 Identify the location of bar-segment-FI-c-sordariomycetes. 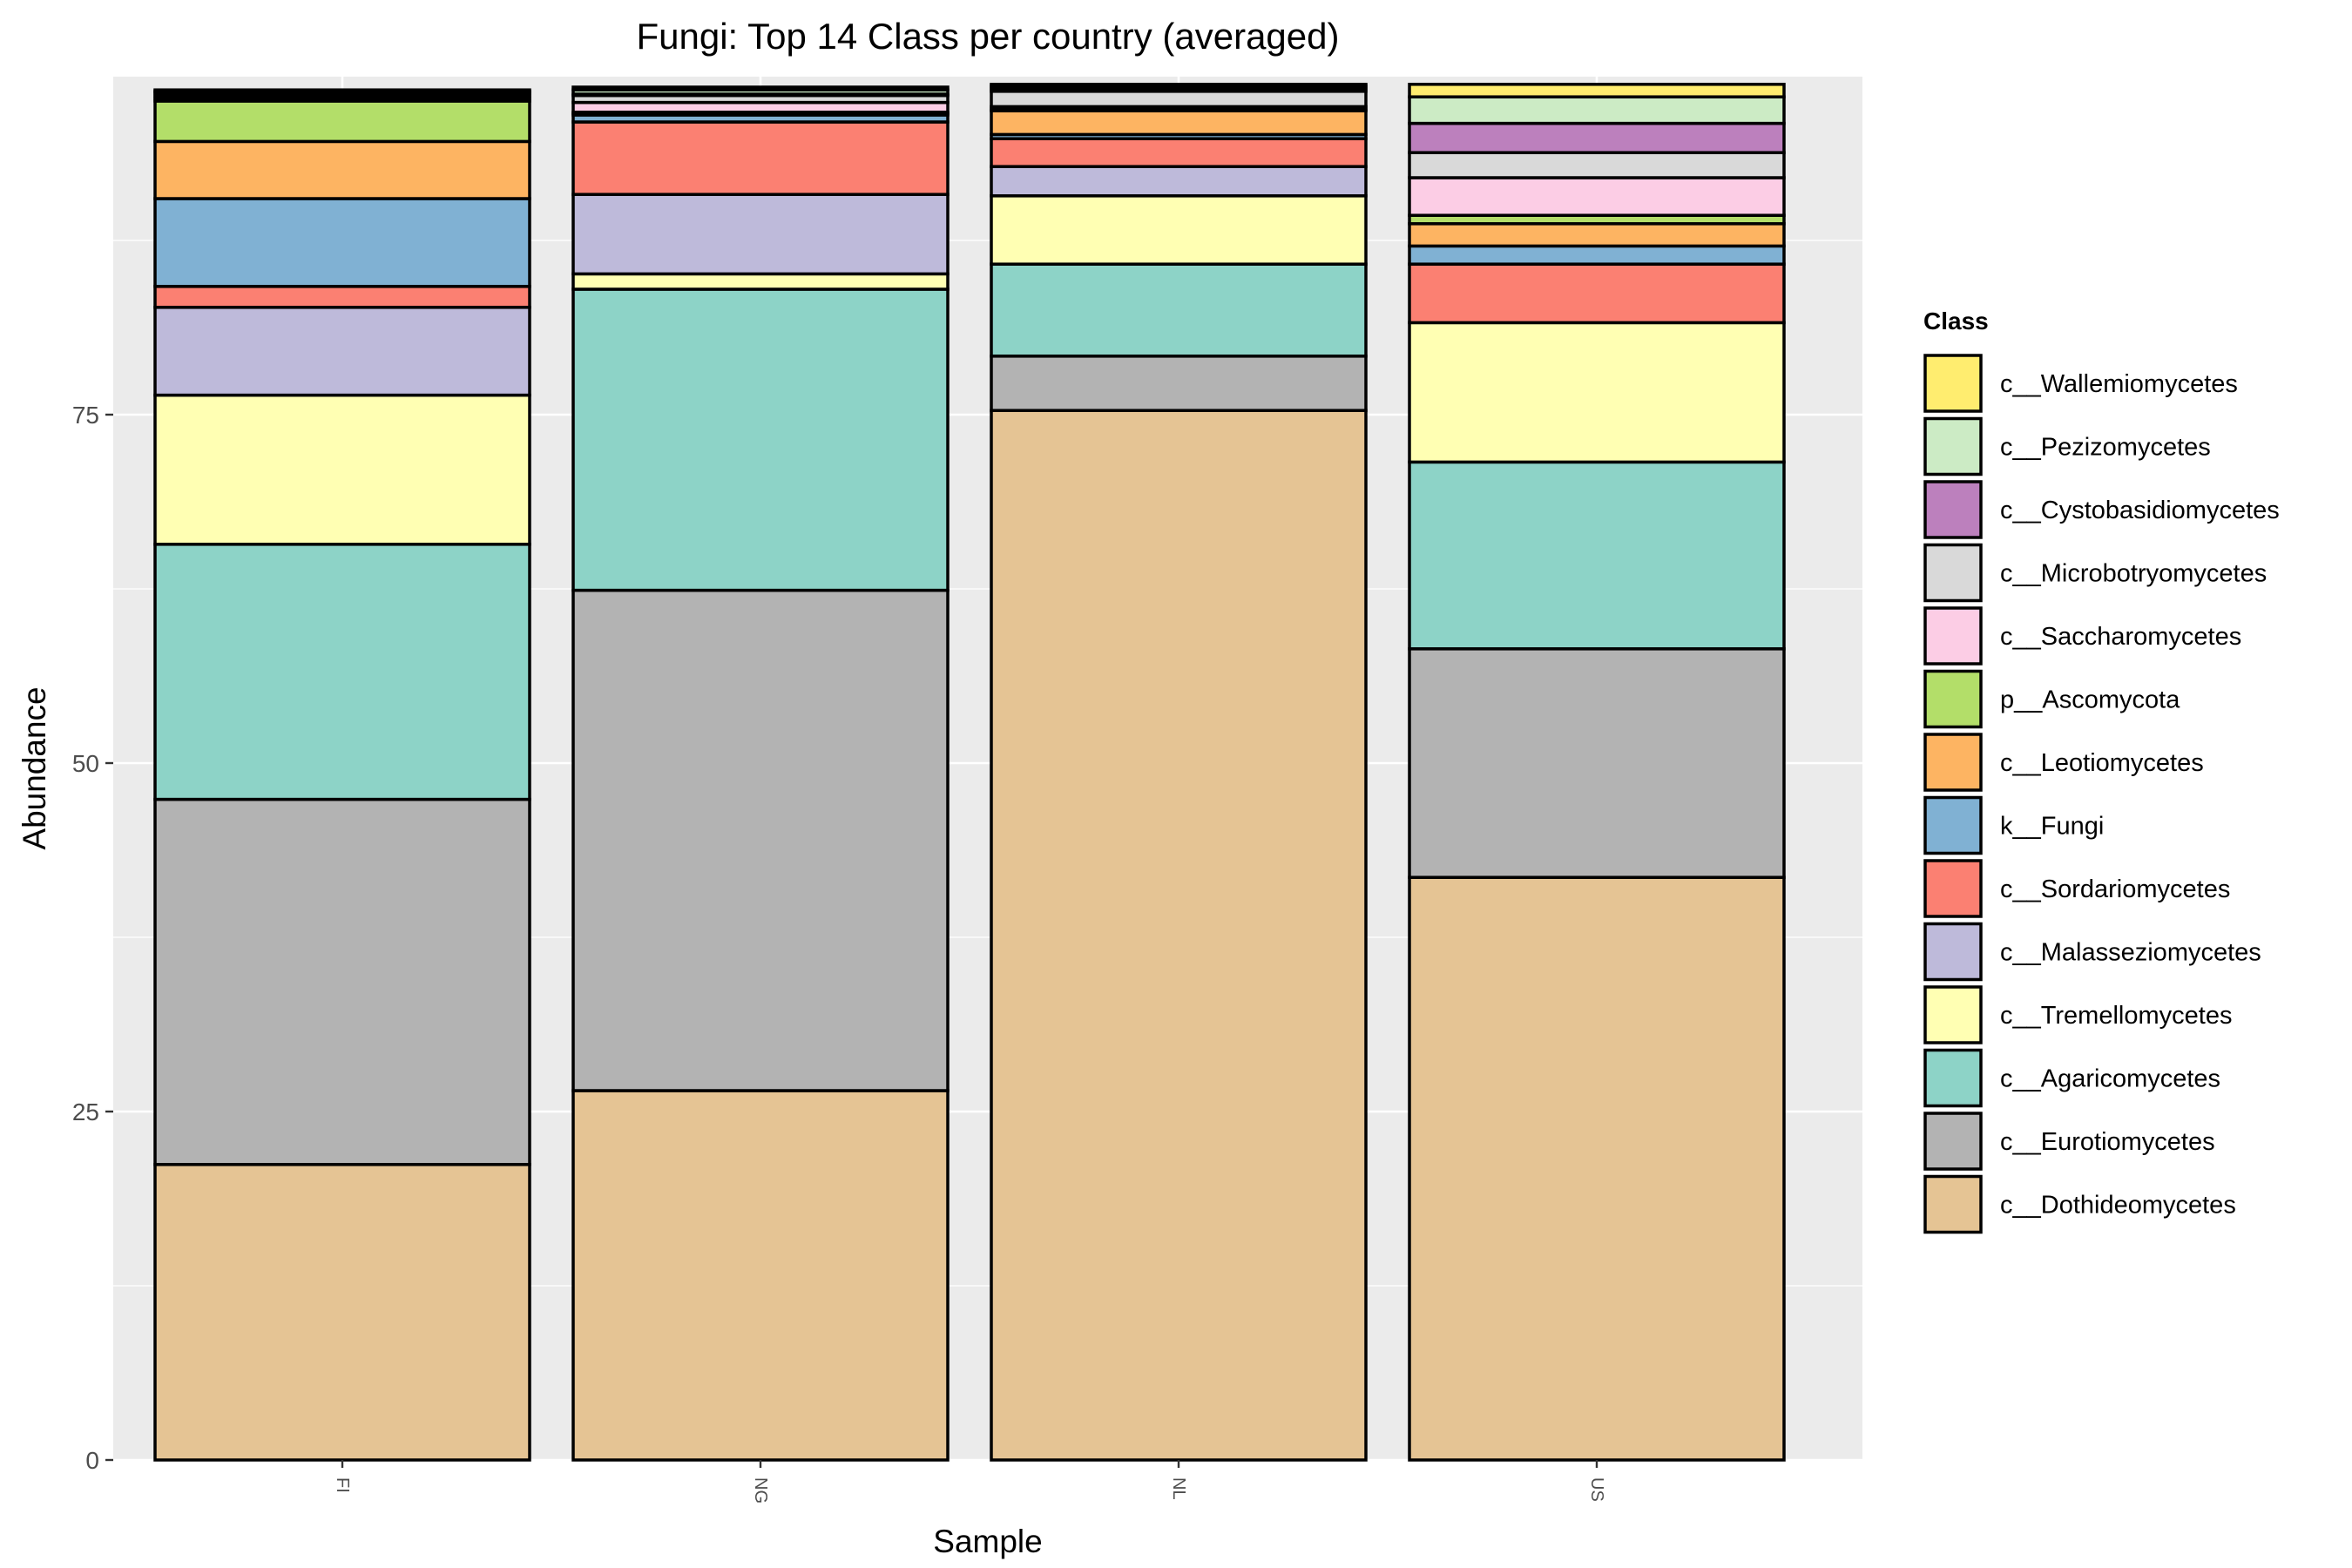
(342, 297).